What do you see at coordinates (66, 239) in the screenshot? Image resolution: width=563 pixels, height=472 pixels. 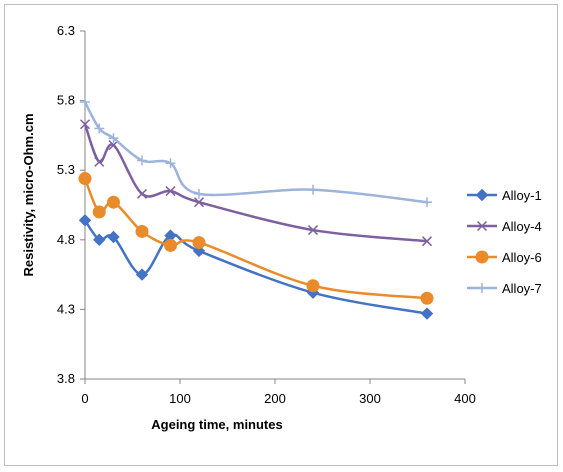 I see `y-tick-label: 4.8` at bounding box center [66, 239].